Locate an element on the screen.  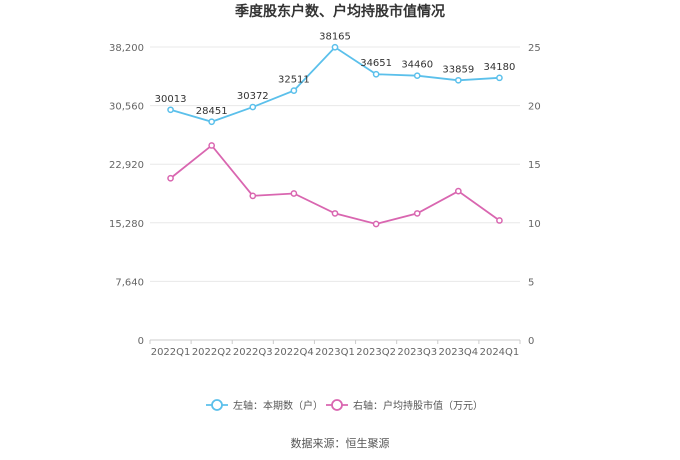
data-label: 33859 is located at coordinates (458, 69).